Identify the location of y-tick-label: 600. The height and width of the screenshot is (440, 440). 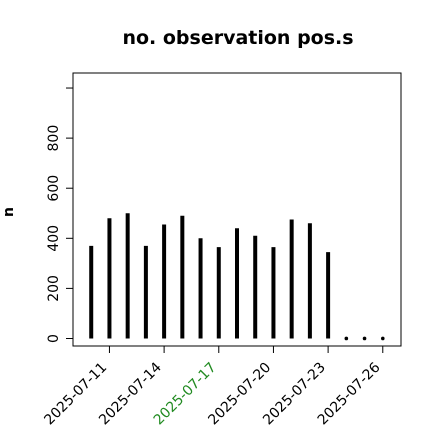
(54, 188).